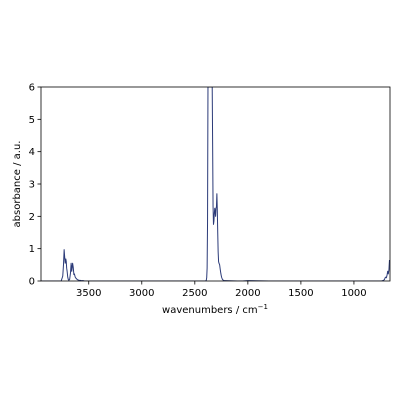 This screenshot has height=400, width=400. What do you see at coordinates (263, 307) in the screenshot?
I see `x-axis-label-superscript: −1` at bounding box center [263, 307].